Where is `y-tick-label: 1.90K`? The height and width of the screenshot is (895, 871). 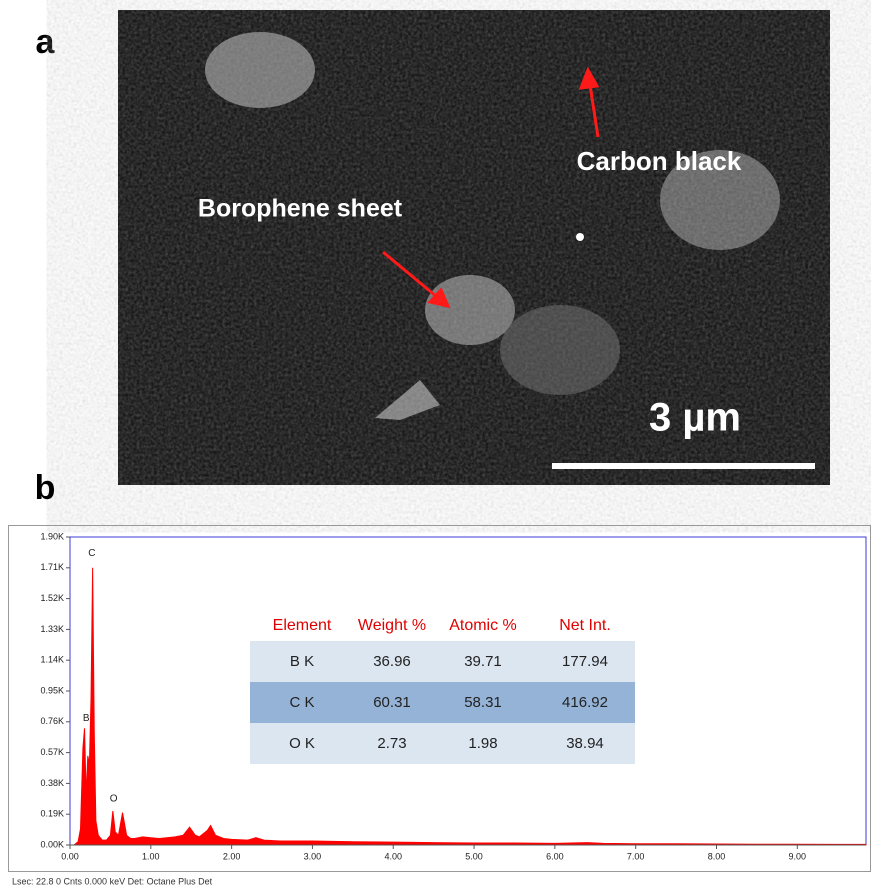
y-tick-label: 1.90K is located at coordinates (52, 536).